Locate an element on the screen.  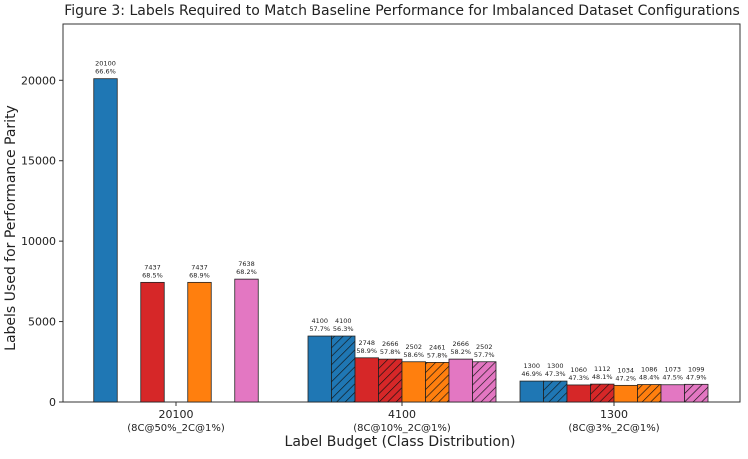
bar-pct-label: 46.9% is located at coordinates (531, 374).